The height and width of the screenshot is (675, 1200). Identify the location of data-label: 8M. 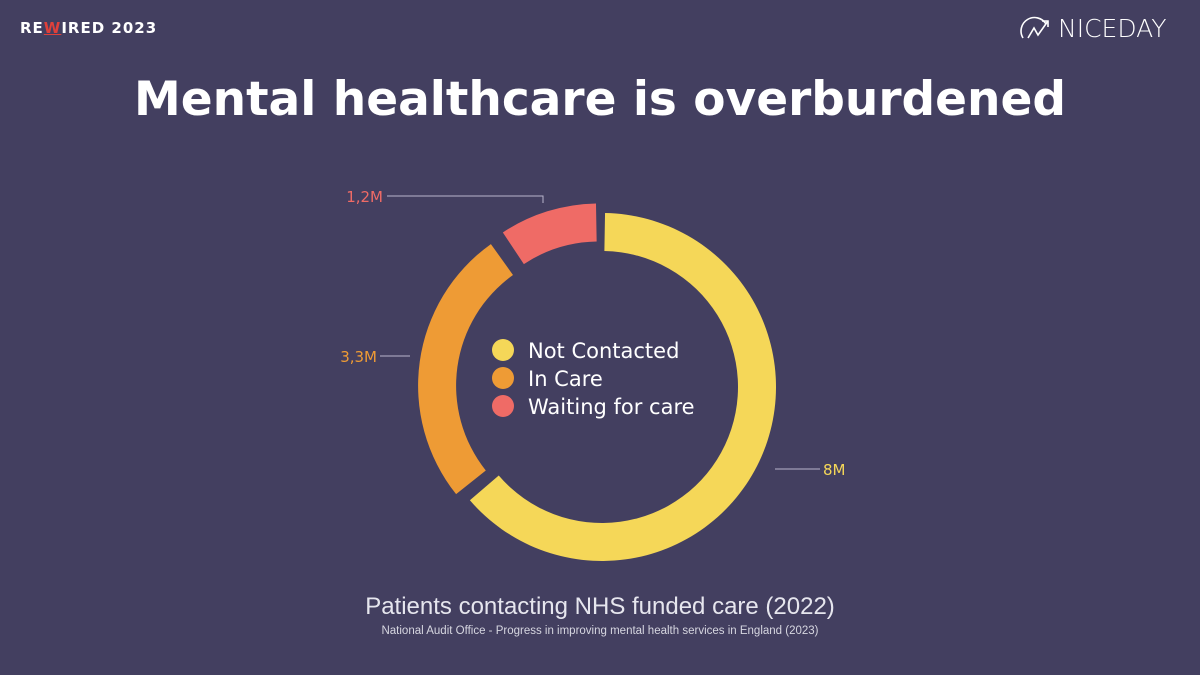
(834, 470).